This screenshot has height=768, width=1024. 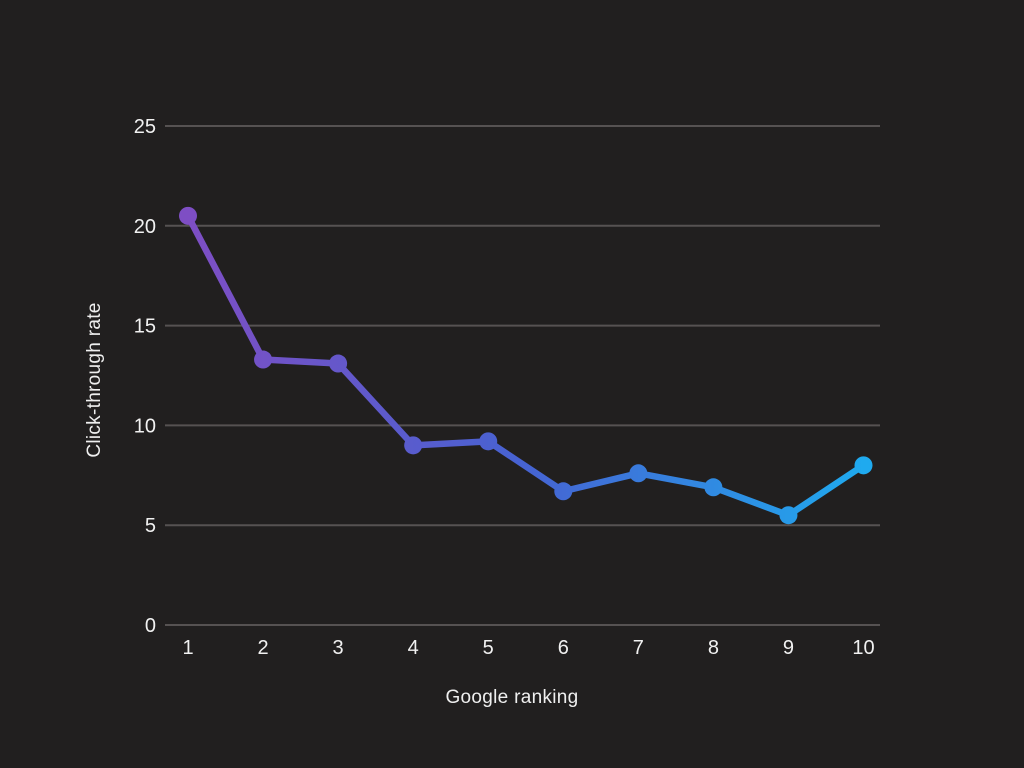 I want to click on y-tick-label: 10, so click(x=145, y=426).